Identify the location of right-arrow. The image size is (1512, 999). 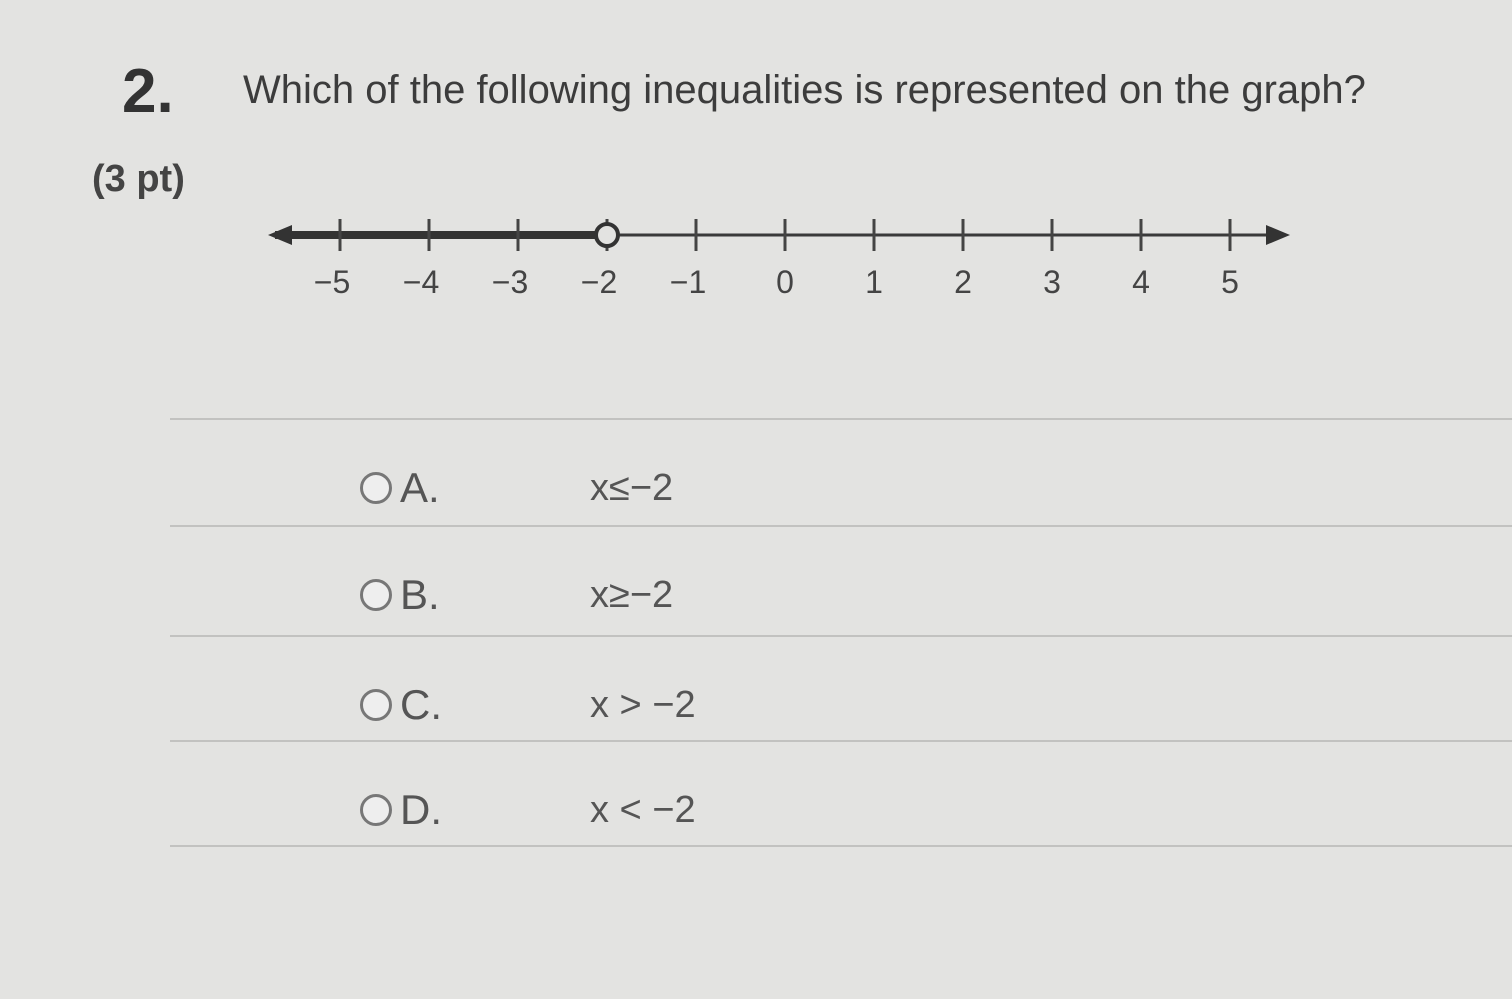
(1278, 235).